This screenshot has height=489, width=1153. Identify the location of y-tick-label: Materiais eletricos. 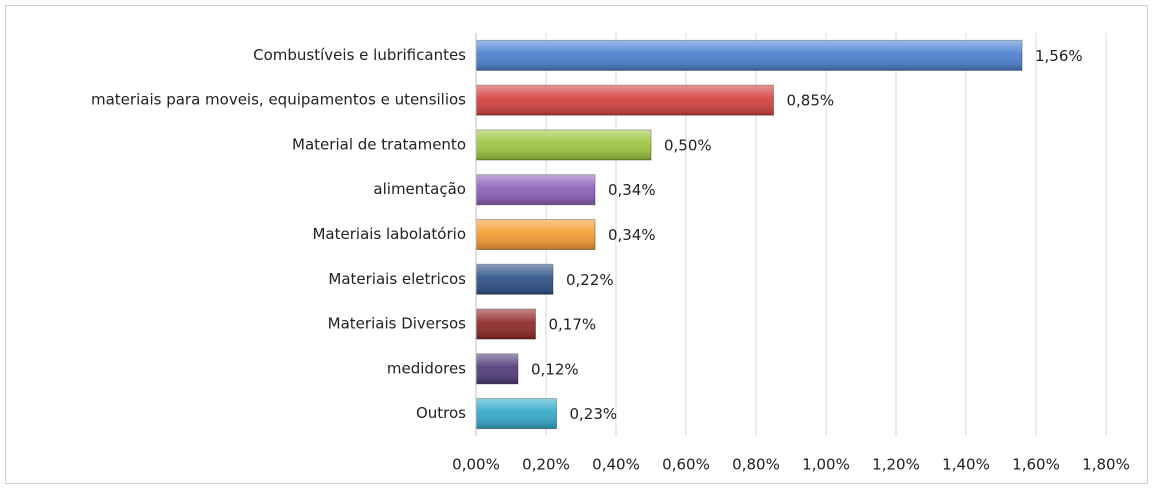
(397, 279).